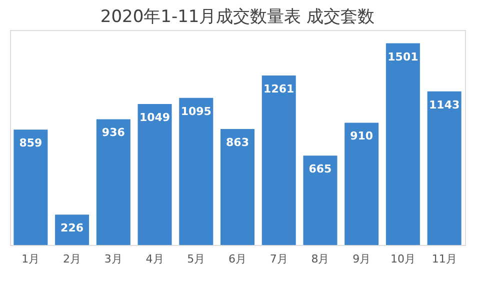 This screenshot has width=481, height=289. What do you see at coordinates (196, 259) in the screenshot?
I see `x-tick-label: 5月` at bounding box center [196, 259].